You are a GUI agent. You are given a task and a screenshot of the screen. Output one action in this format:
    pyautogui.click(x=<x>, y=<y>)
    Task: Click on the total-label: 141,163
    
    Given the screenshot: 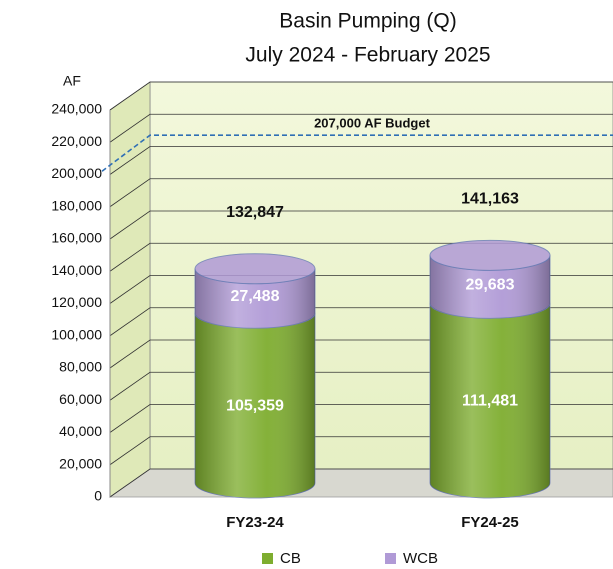 What is the action you would take?
    pyautogui.click(x=490, y=199)
    